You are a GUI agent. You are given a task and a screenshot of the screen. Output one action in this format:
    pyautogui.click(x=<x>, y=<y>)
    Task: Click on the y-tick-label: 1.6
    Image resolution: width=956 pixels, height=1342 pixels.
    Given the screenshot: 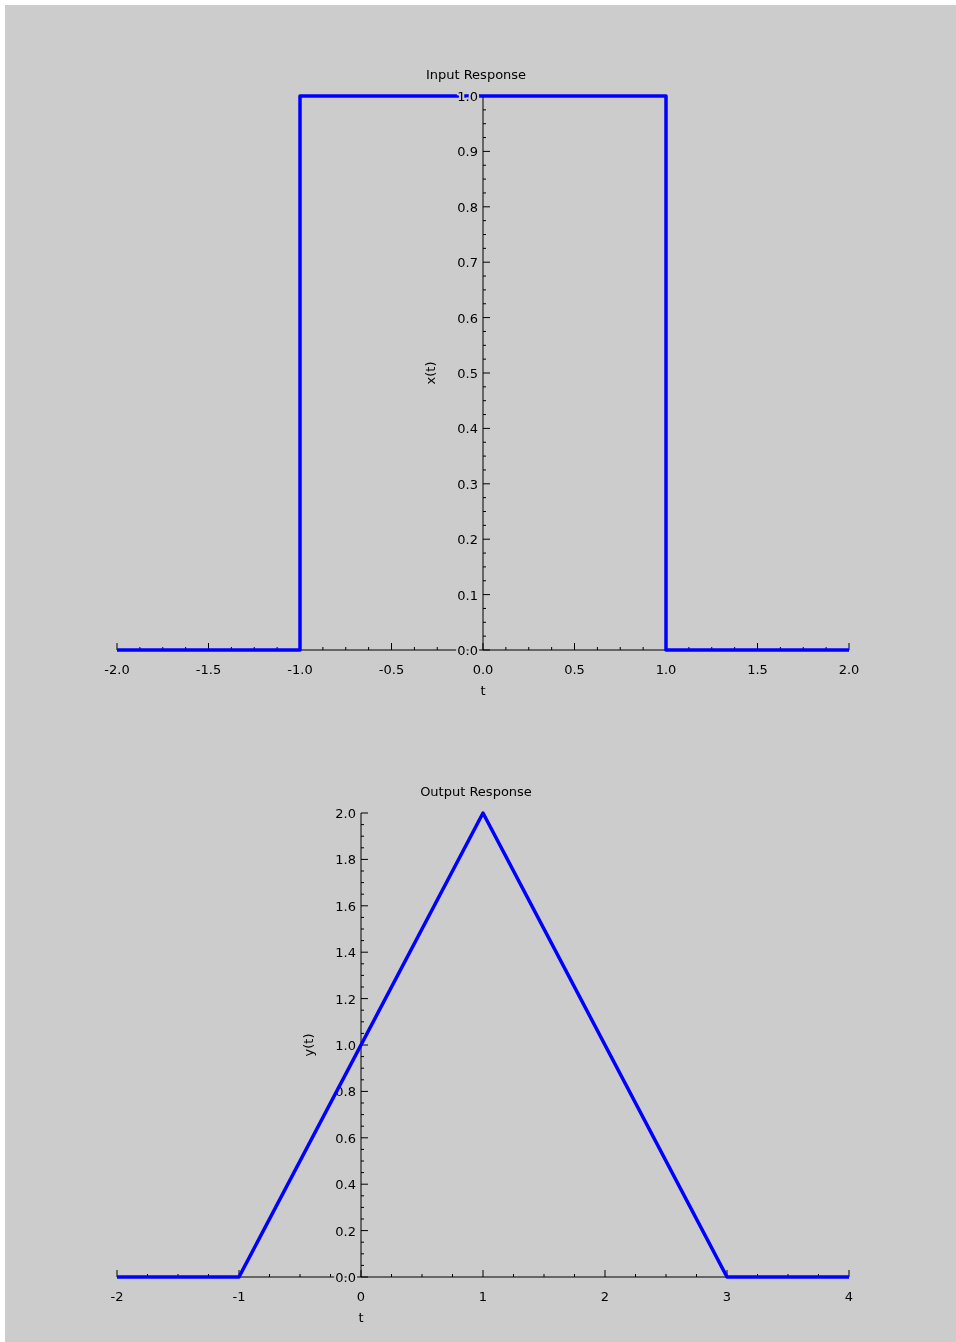 What is the action you would take?
    pyautogui.click(x=345, y=906)
    